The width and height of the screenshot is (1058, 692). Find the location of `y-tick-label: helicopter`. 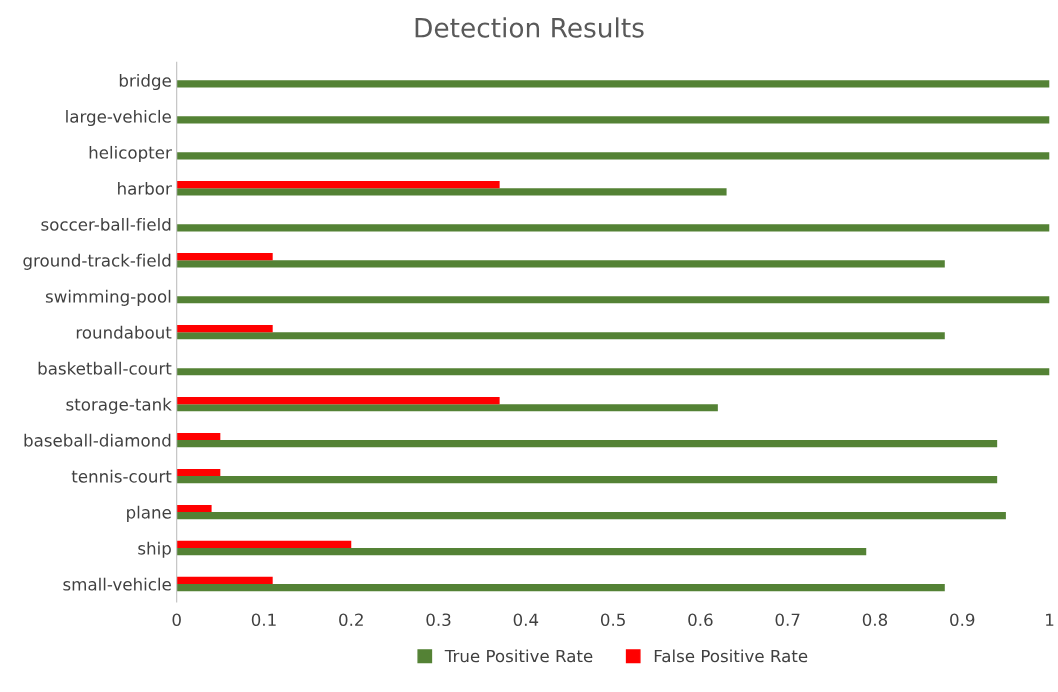

y-tick-label: helicopter is located at coordinates (130, 154).